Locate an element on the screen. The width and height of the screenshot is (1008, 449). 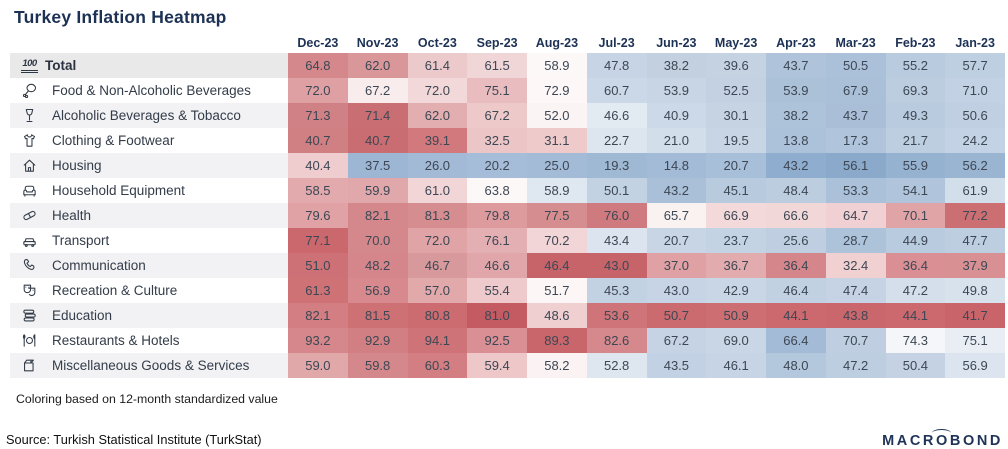
row-label-cell: Alcoholic Beverages & Tobacco is located at coordinates (149, 115).